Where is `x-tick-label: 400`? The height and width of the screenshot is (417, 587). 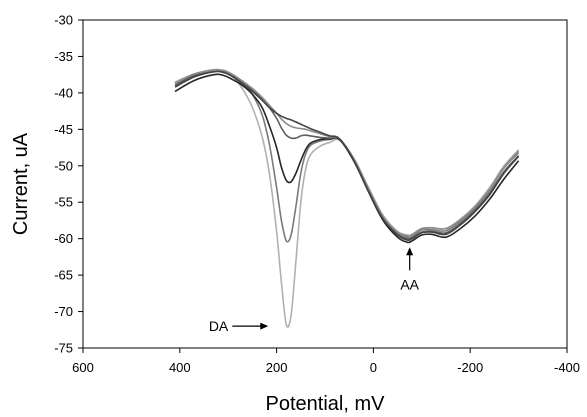 x-tick-label: 400 is located at coordinates (180, 367).